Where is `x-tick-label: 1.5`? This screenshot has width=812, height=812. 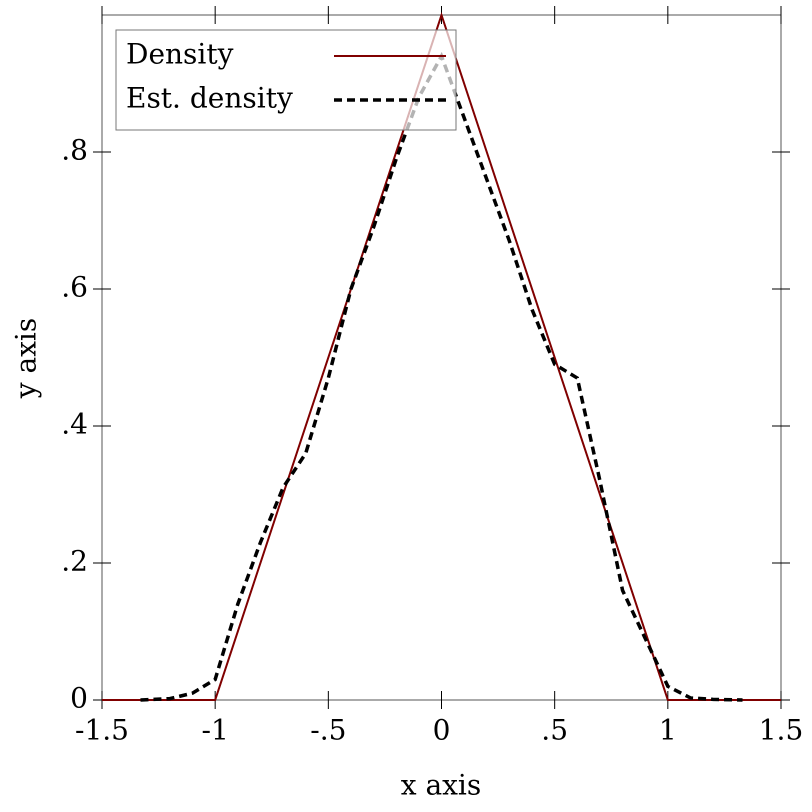
x-tick-label: 1.5 is located at coordinates (781, 730).